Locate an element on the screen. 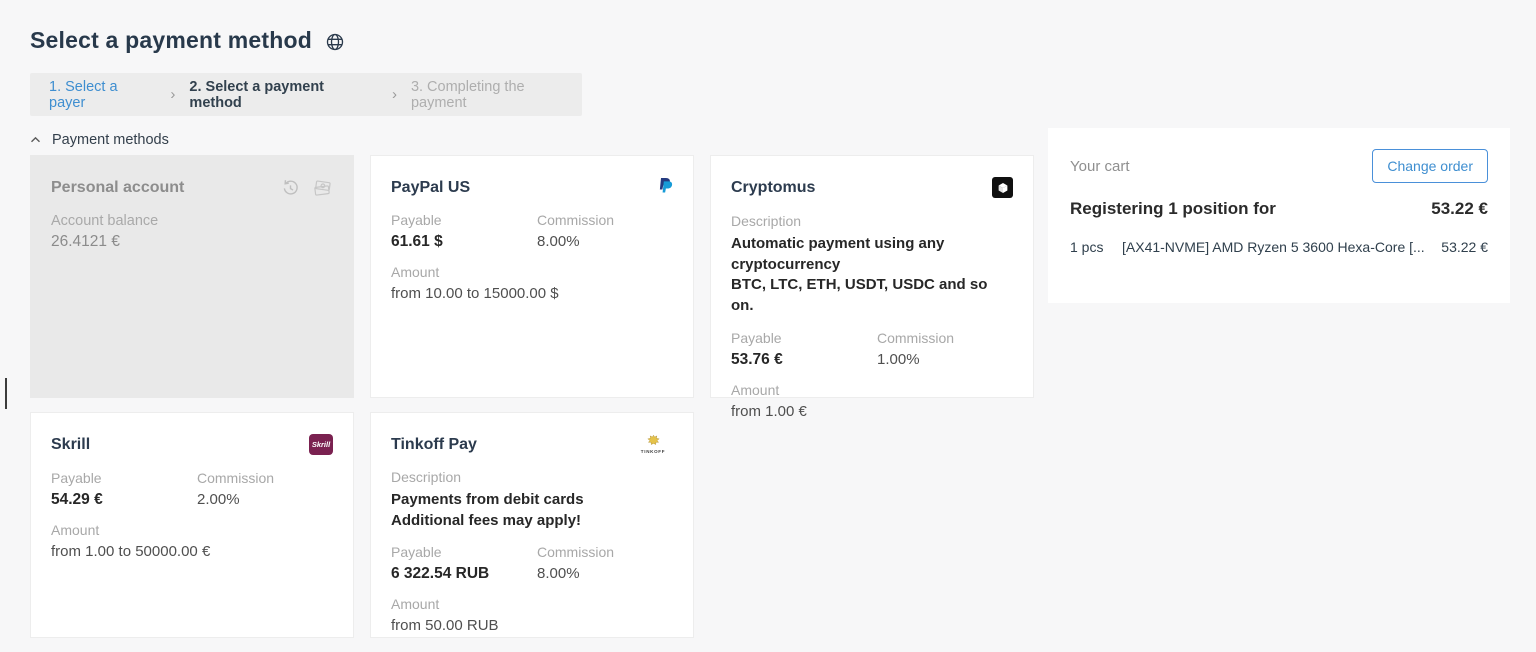 This screenshot has width=1536, height=652. card-title: PayPal US is located at coordinates (431, 187).